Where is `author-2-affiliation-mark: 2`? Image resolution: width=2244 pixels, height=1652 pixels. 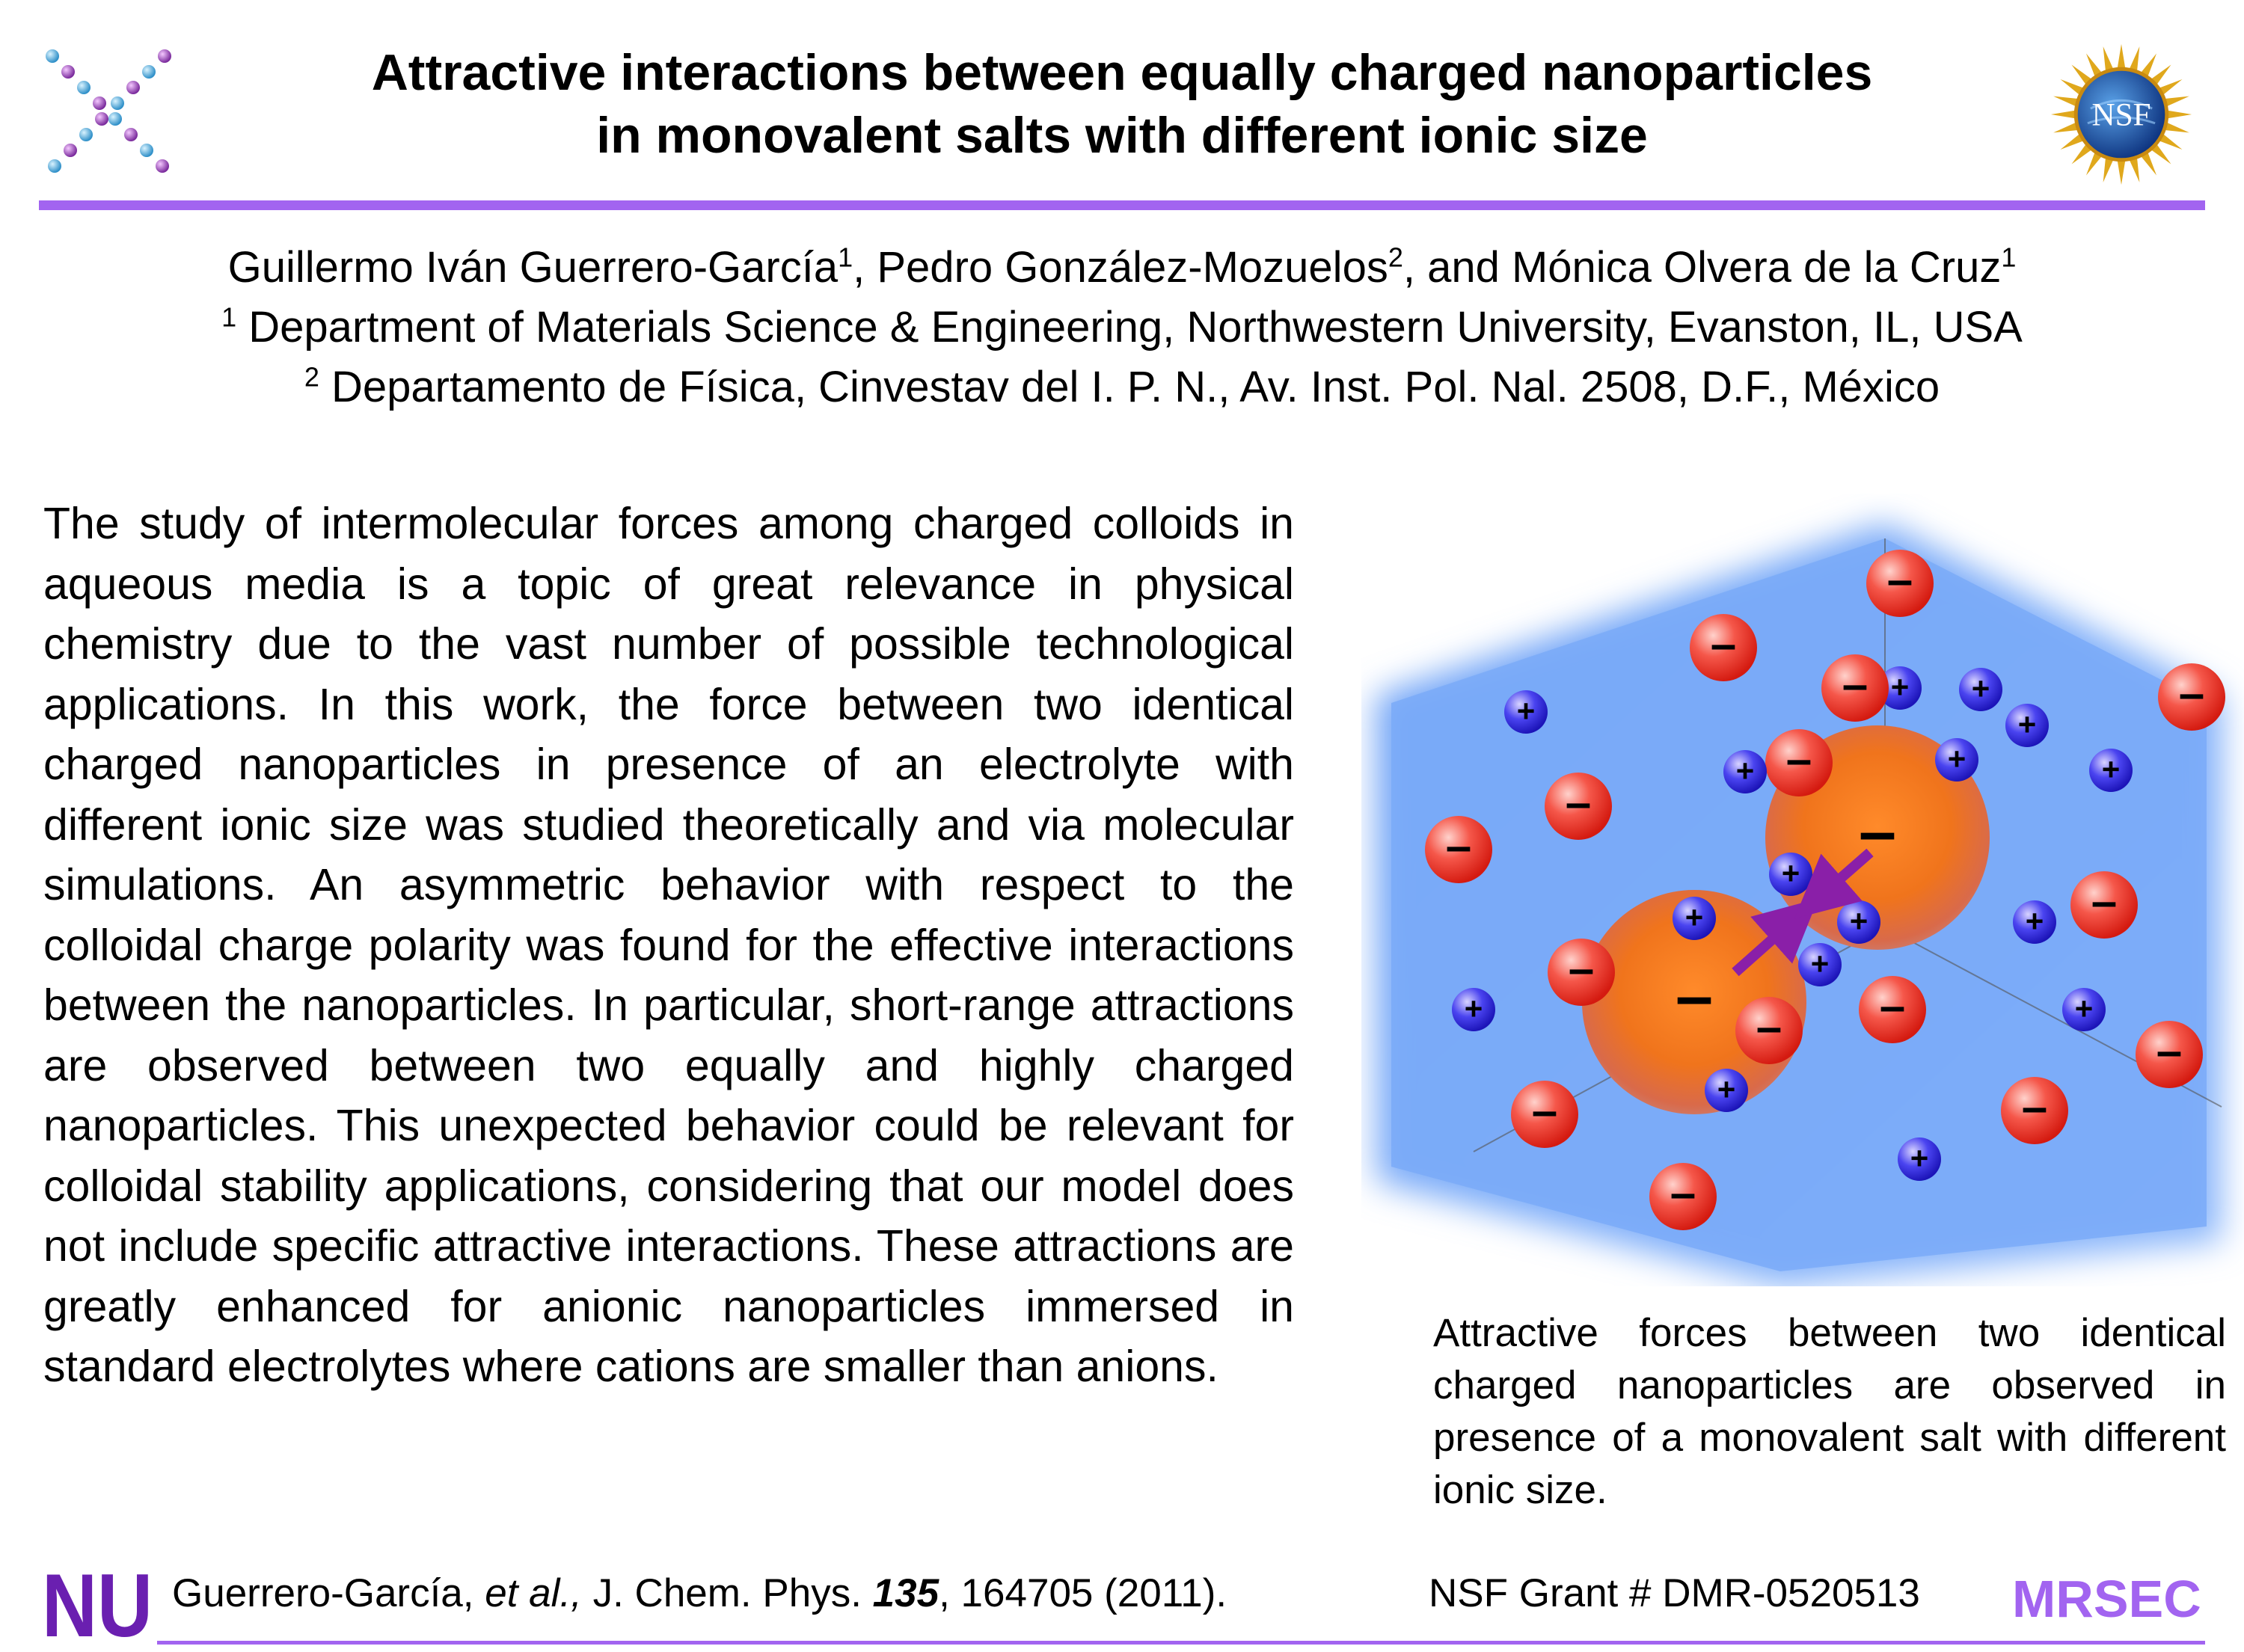 author-2-affiliation-mark: 2 is located at coordinates (1395, 257).